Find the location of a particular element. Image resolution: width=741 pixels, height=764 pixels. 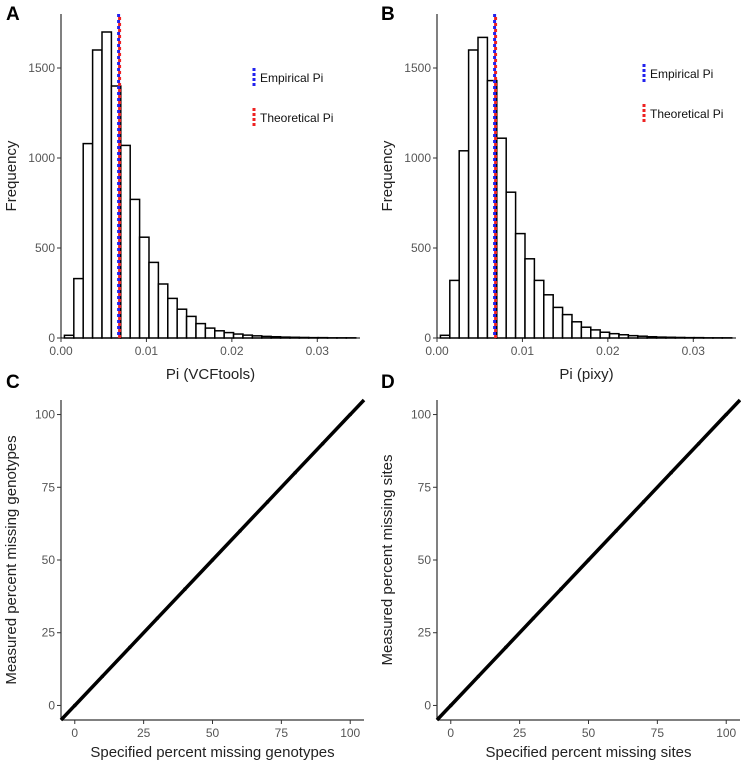

x-tick-label: 0.01 is located at coordinates (147, 351).